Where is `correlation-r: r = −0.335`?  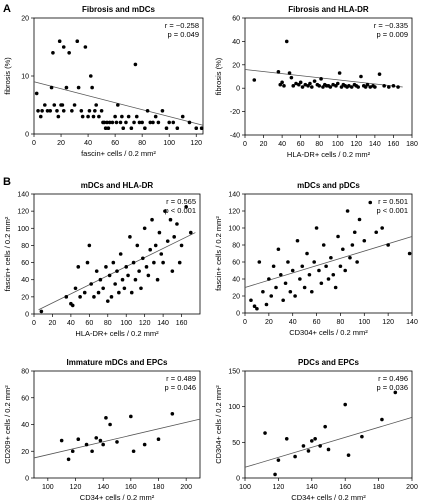
correlation-r: r = −0.335 is located at coordinates (391, 25).